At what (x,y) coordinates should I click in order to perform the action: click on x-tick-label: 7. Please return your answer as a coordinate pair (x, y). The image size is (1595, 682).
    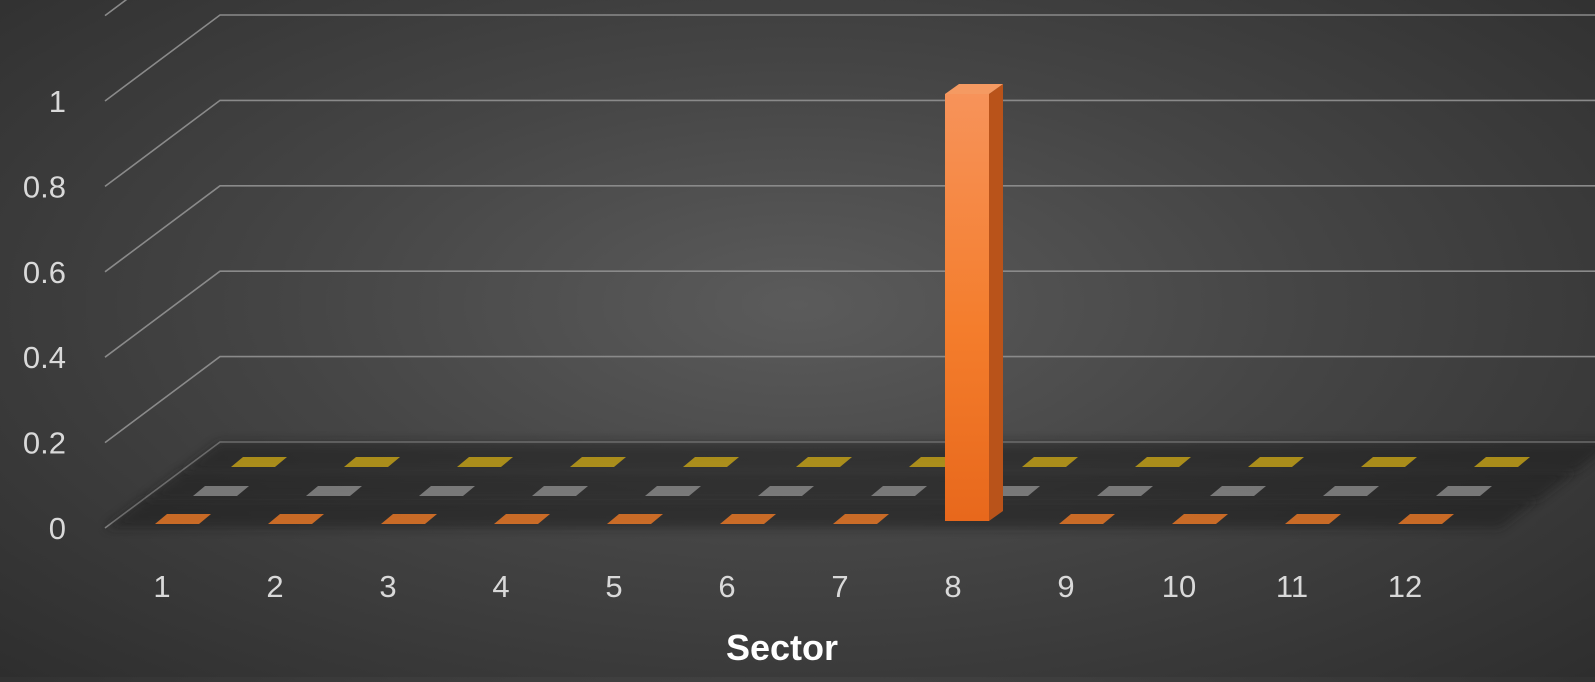
    Looking at the image, I should click on (839, 586).